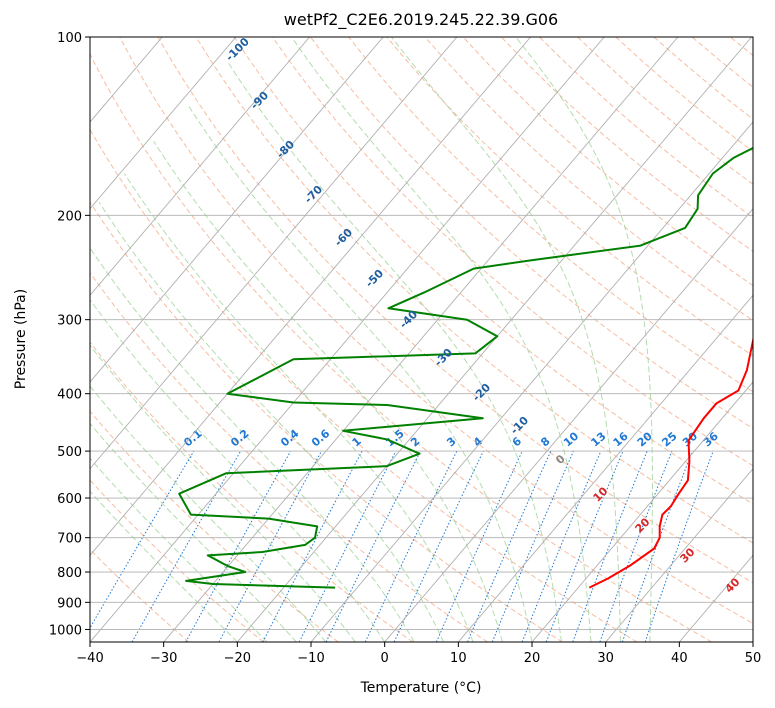  Describe the element at coordinates (69, 603) in the screenshot. I see `y-tick-label: 900` at that location.